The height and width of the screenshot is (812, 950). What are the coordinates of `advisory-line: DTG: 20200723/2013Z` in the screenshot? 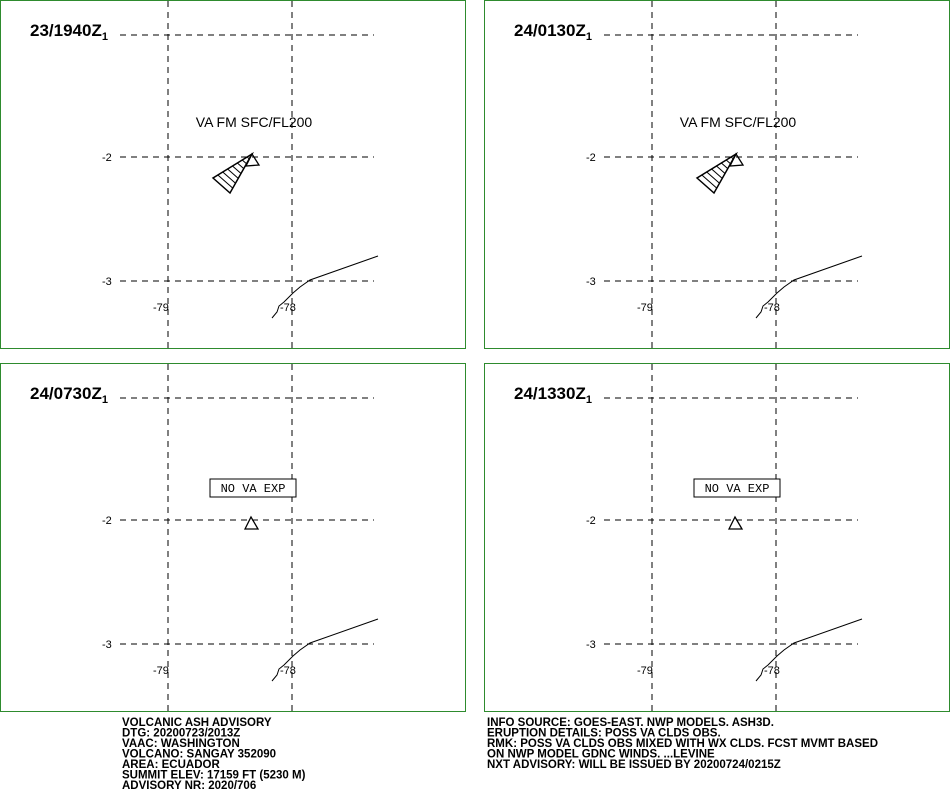 It's located at (181, 734).